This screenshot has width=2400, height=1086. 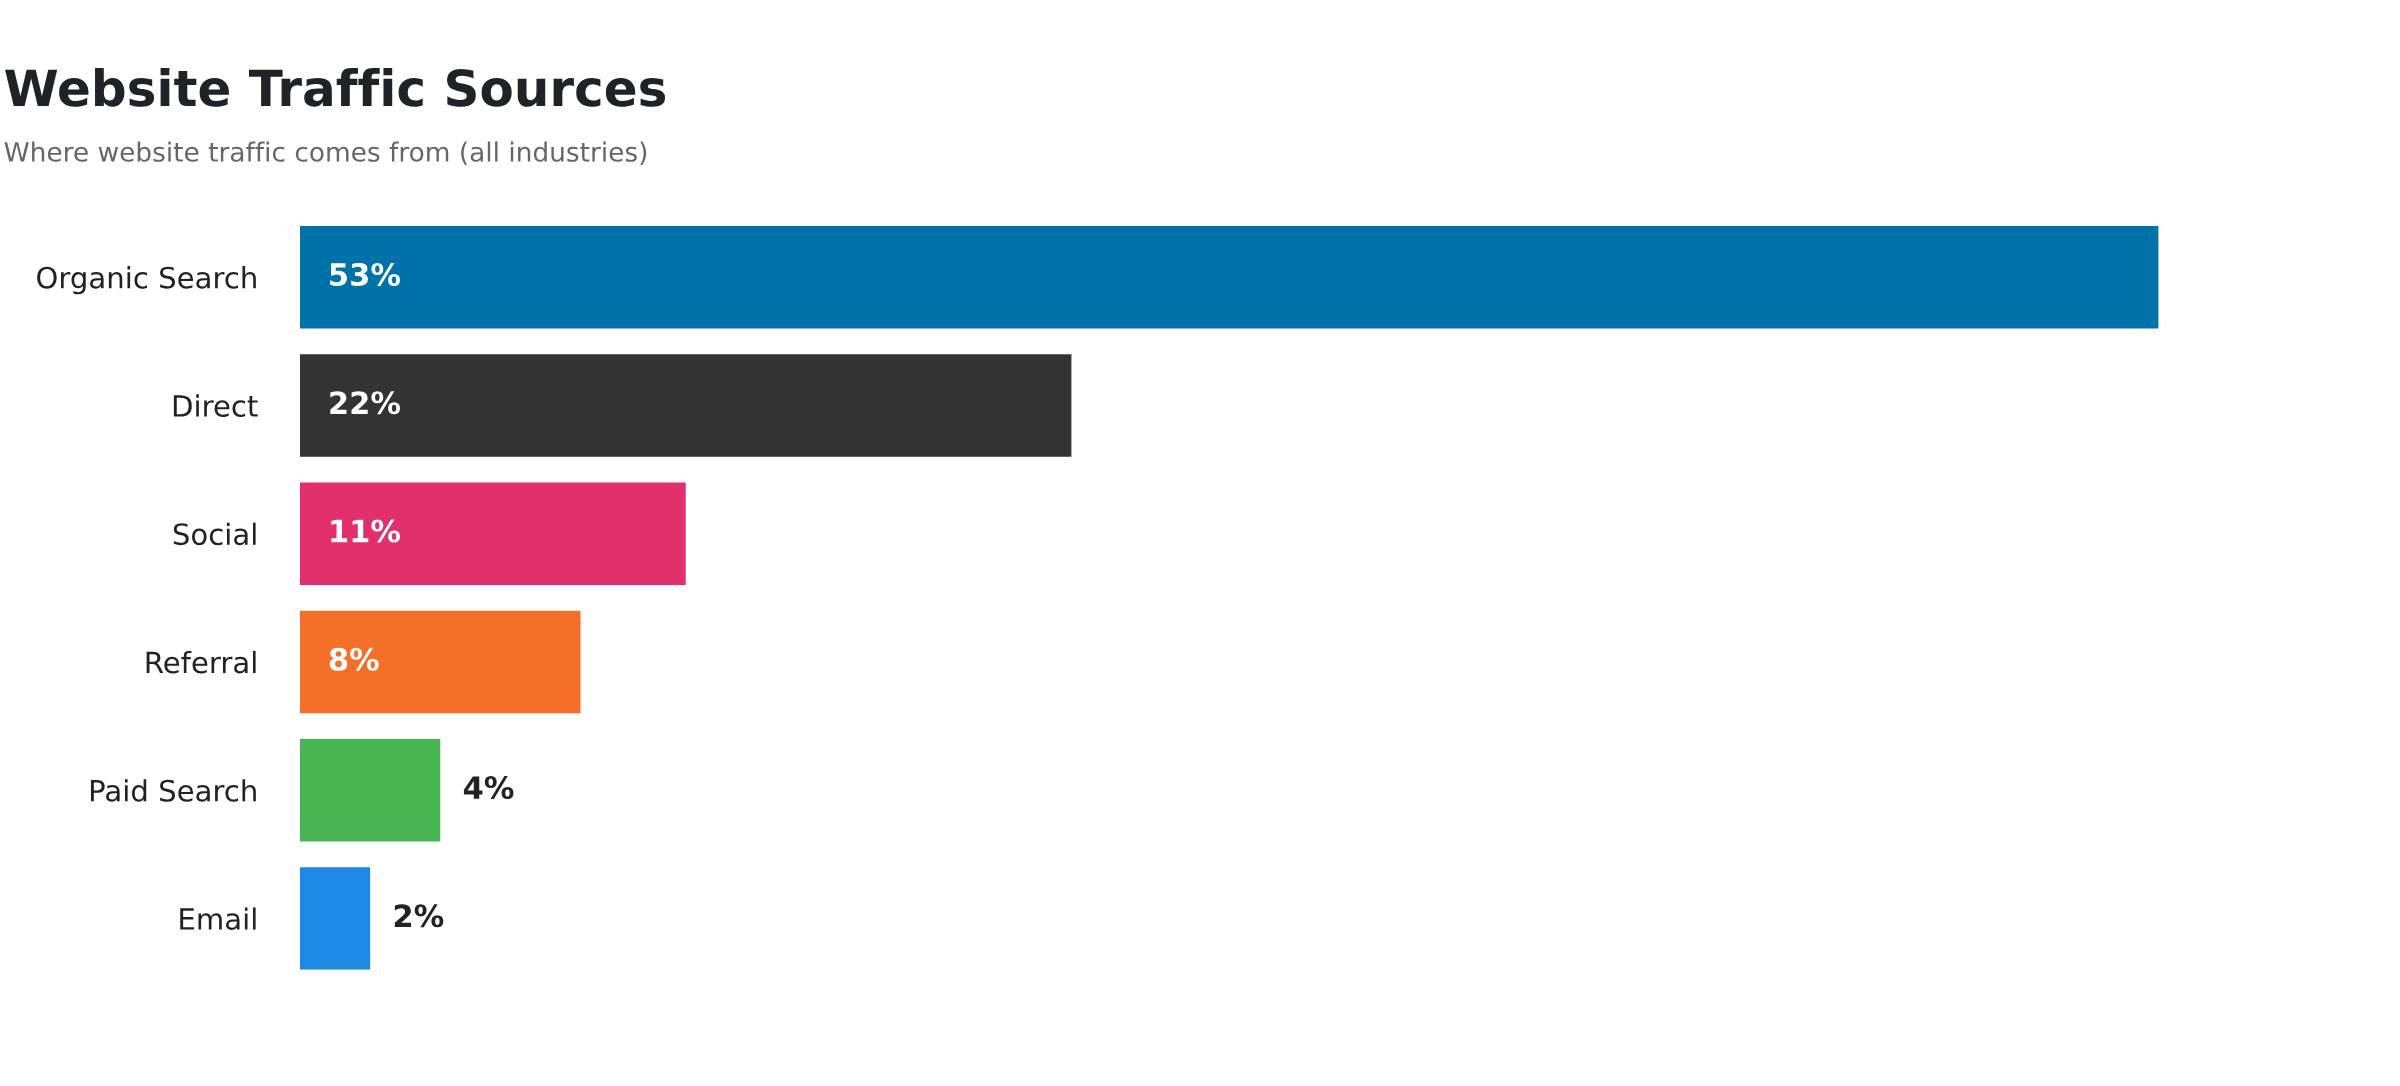 What do you see at coordinates (354, 659) in the screenshot?
I see `data-label: 8%` at bounding box center [354, 659].